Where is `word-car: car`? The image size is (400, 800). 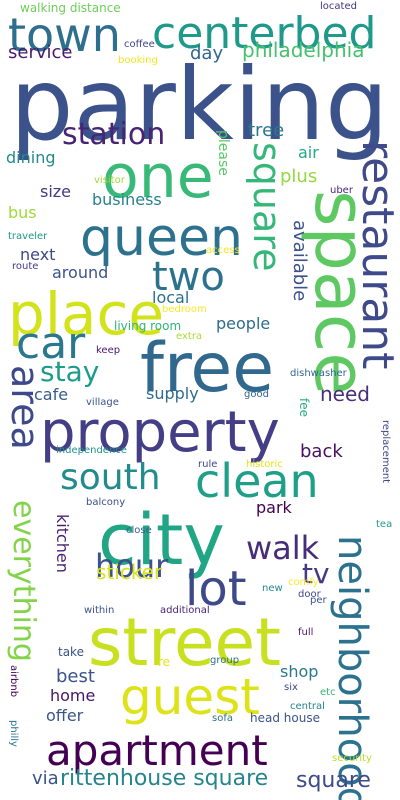
word-car: car is located at coordinates (51, 343).